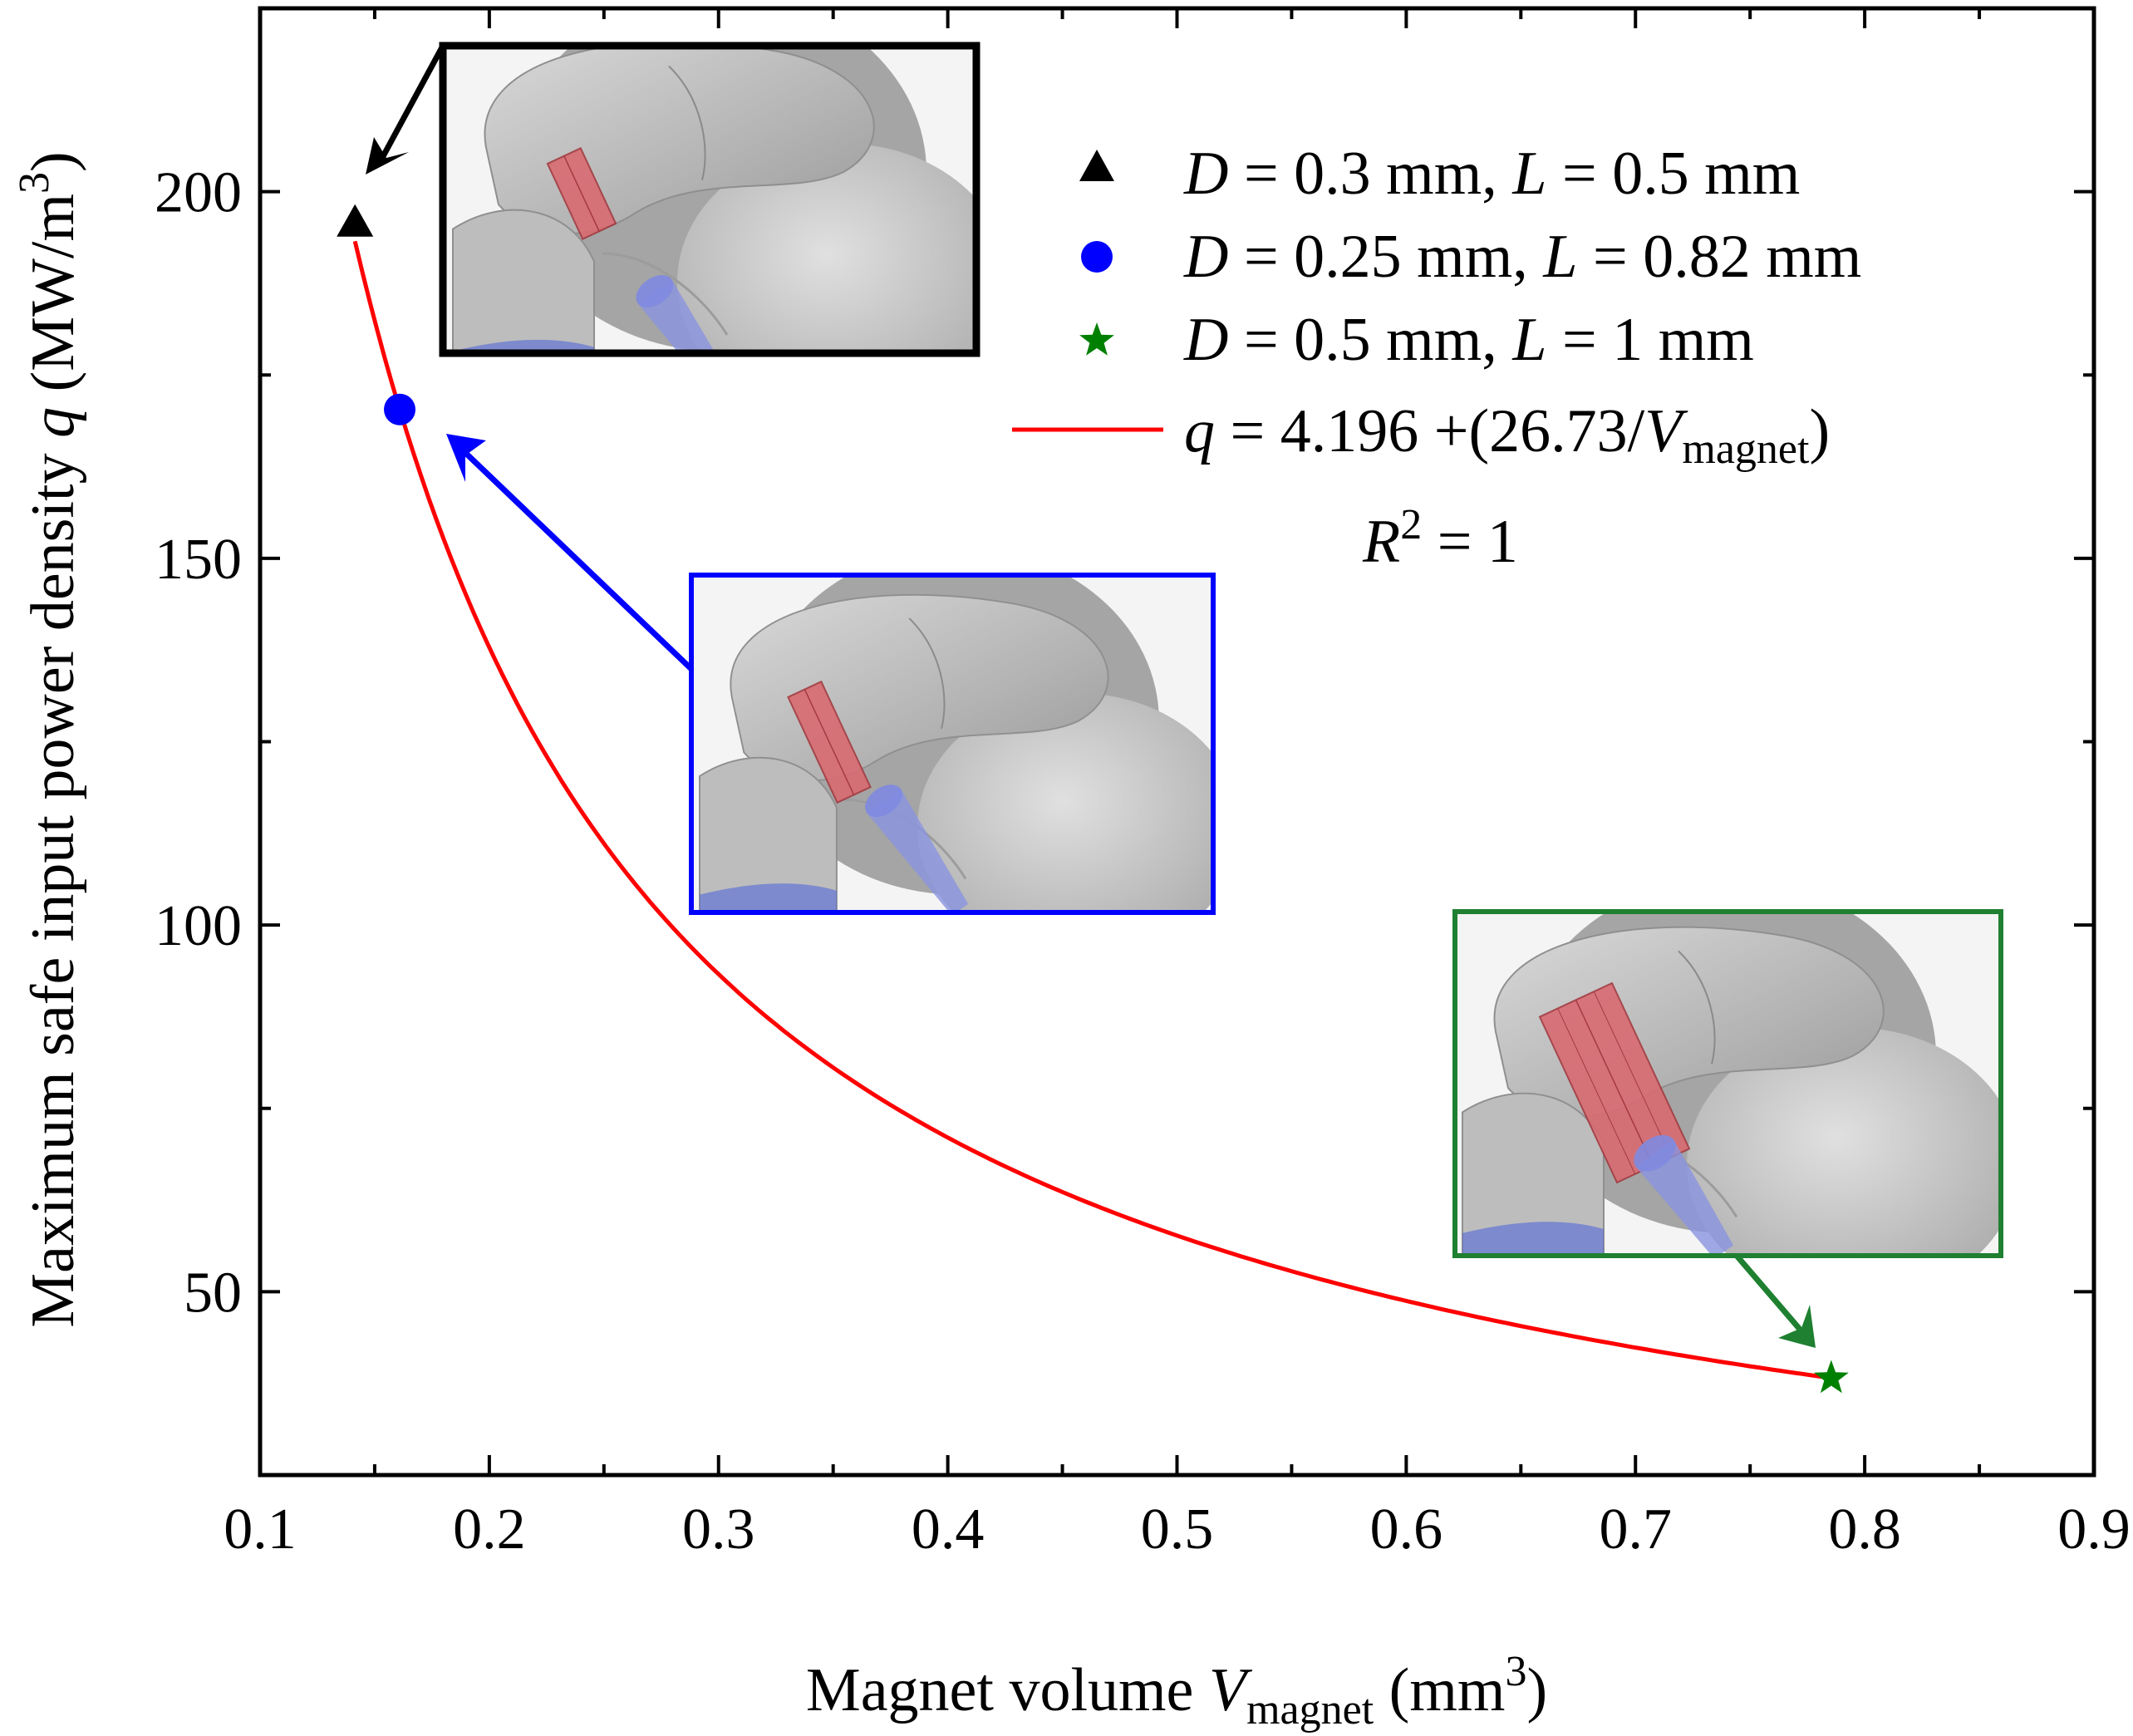  I want to click on legend-label-3: D = 0.5 mm, L = 1 mm, so click(1468, 340).